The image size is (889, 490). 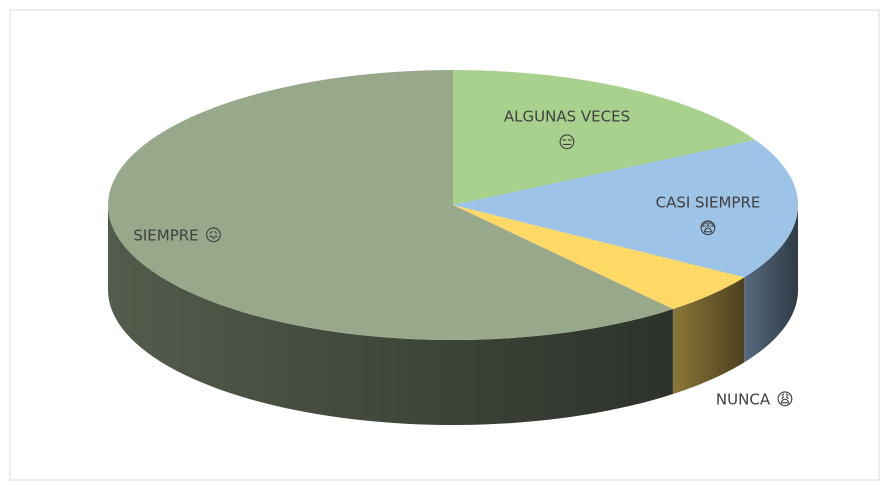 What do you see at coordinates (567, 117) in the screenshot?
I see `slice-label: ALGUNAS VECES` at bounding box center [567, 117].